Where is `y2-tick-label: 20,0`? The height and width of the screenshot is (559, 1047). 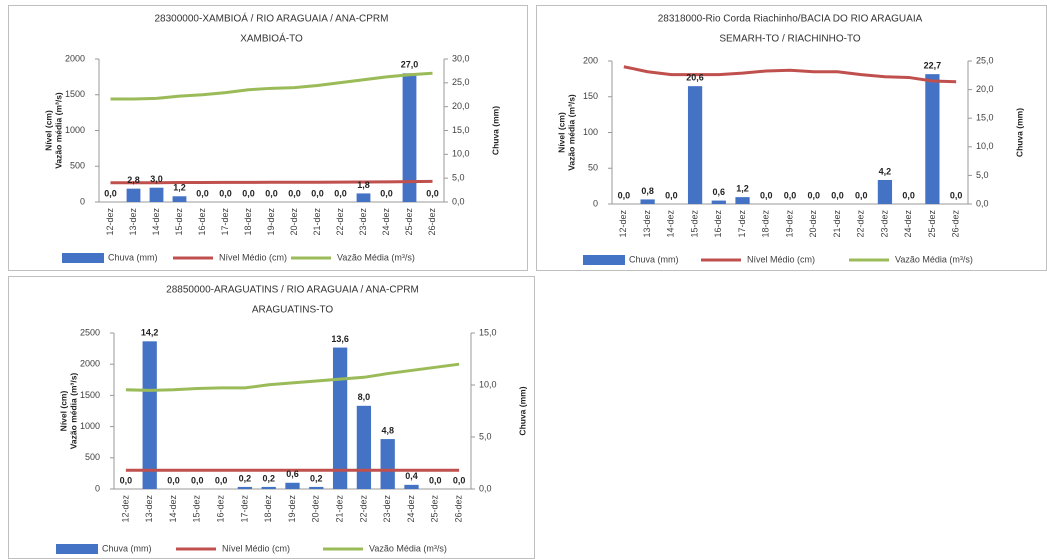
y2-tick-label: 20,0 is located at coordinates (985, 89).